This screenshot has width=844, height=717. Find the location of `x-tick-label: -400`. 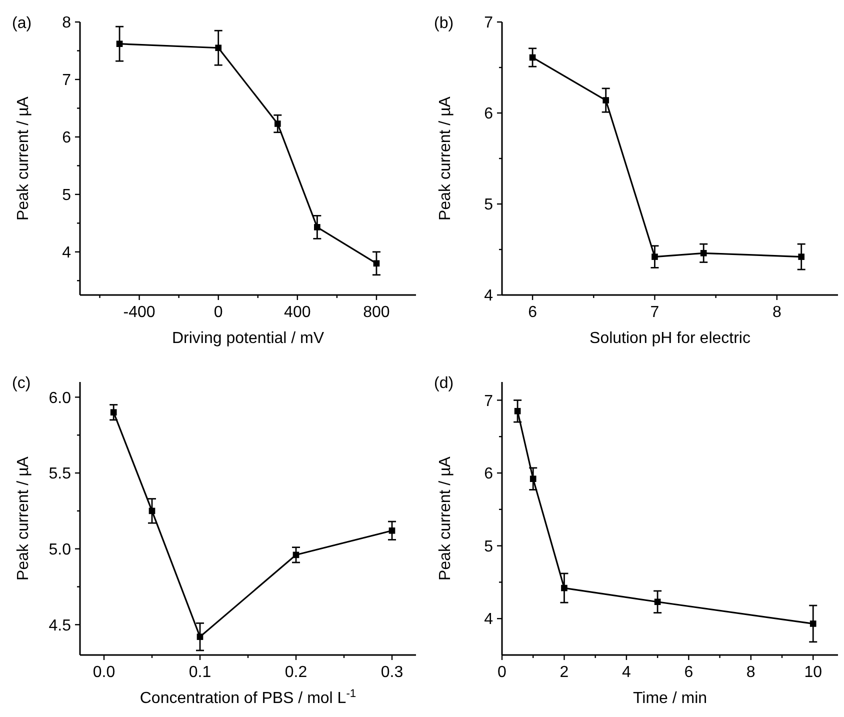

x-tick-label: -400 is located at coordinates (139, 312).